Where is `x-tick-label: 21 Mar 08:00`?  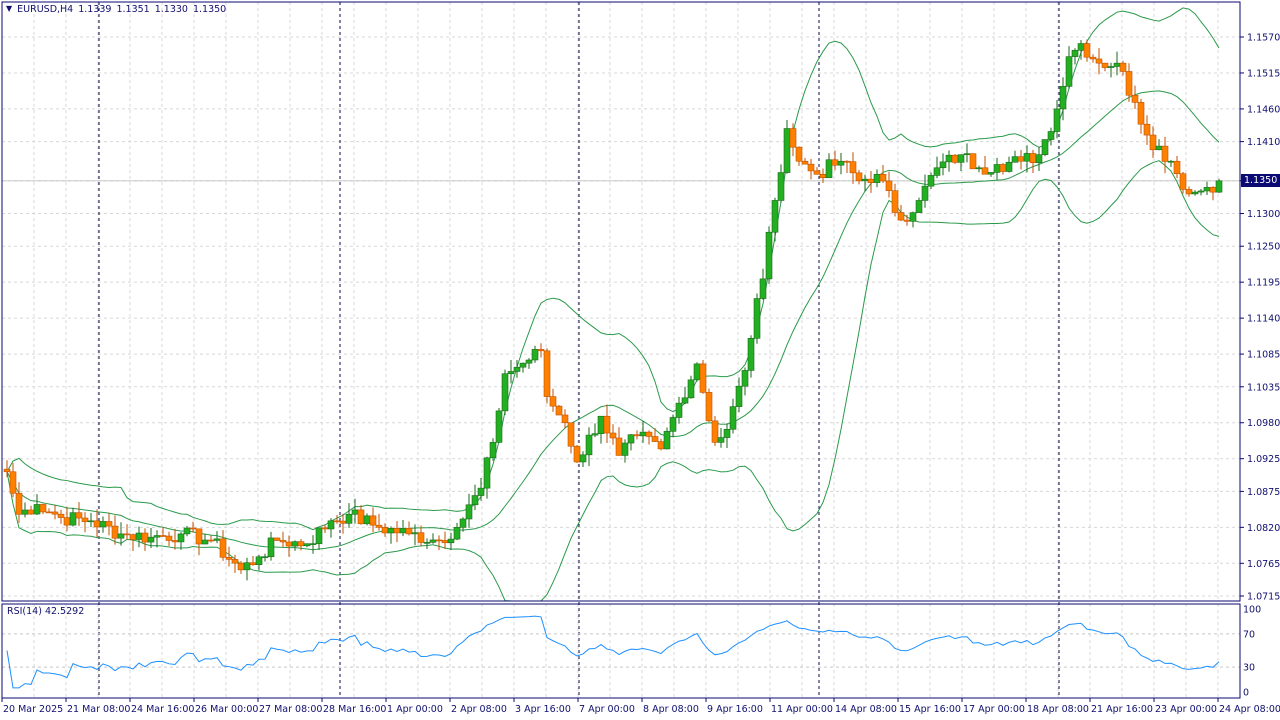
x-tick-label: 21 Mar 08:00 is located at coordinates (98, 709).